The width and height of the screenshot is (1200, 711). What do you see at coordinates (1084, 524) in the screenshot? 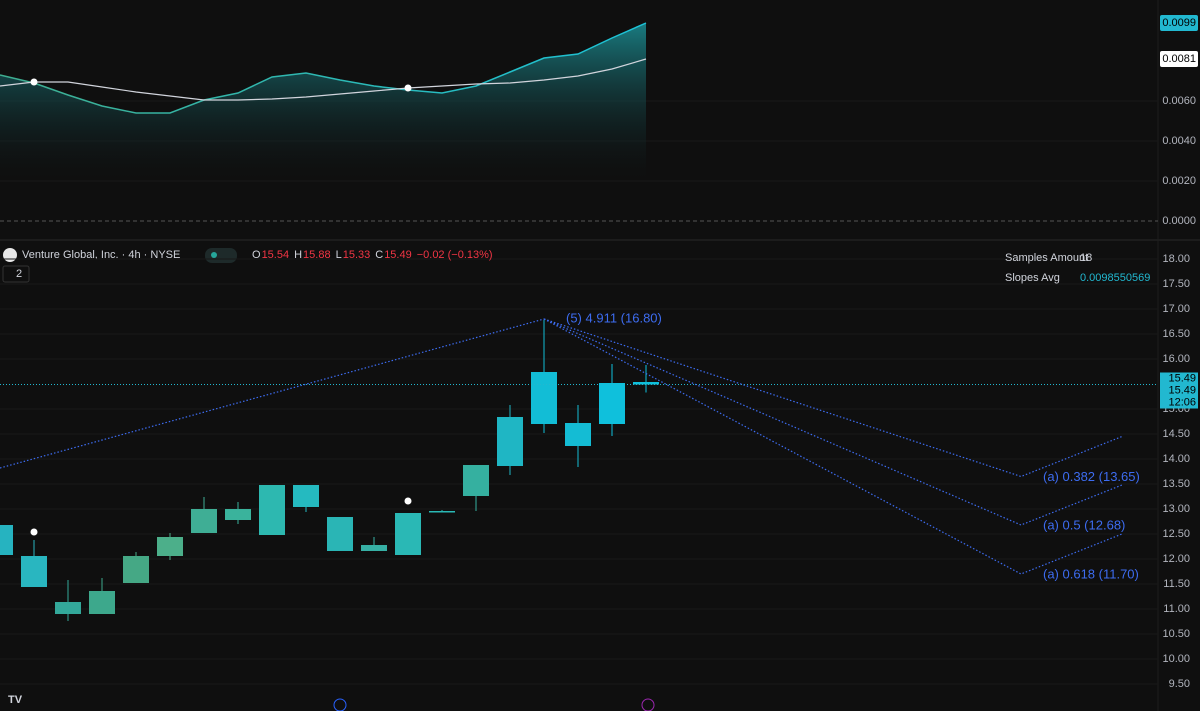
I see `fib-label: (a) 0.5 (12.68)` at bounding box center [1084, 524].